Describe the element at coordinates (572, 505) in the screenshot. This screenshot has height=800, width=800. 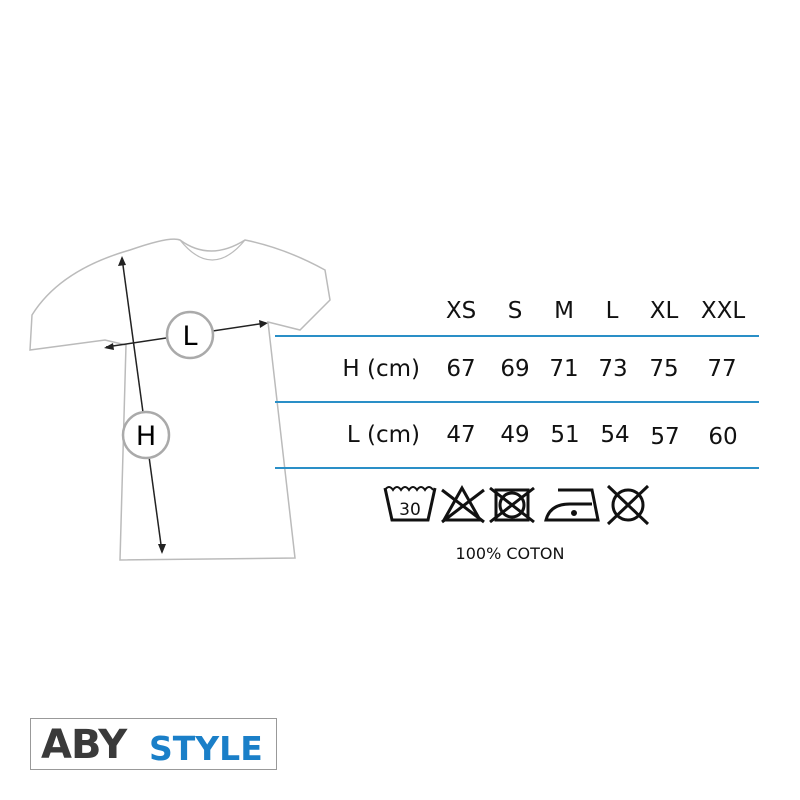
I see `iron-low-icon` at that location.